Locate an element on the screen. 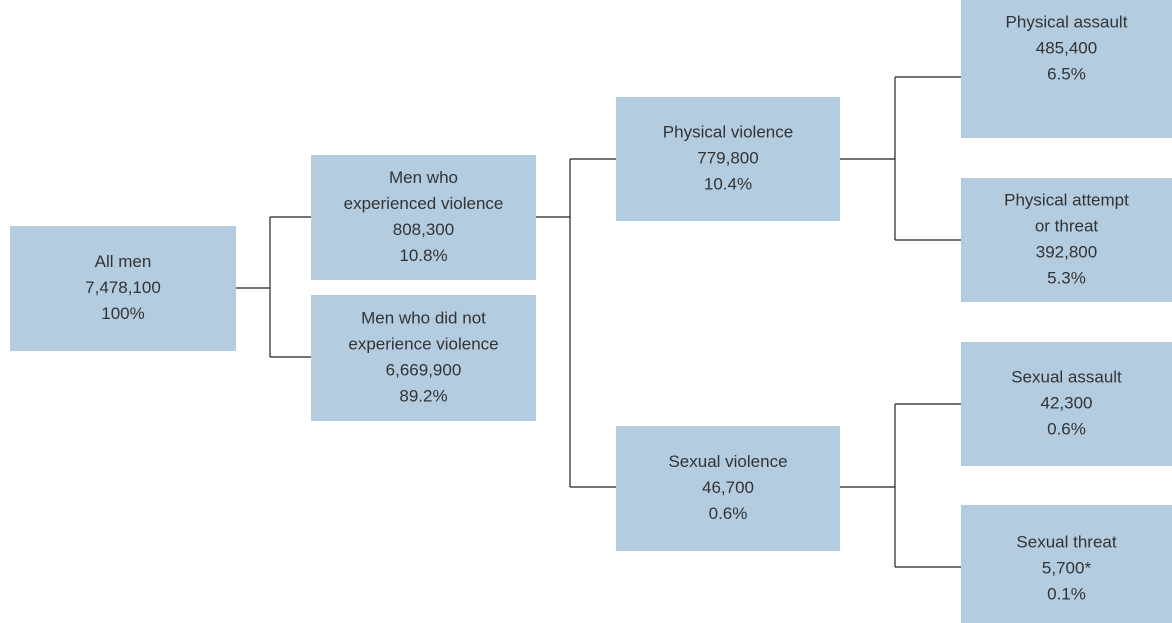  node-text: Men who did not is located at coordinates (423, 317).